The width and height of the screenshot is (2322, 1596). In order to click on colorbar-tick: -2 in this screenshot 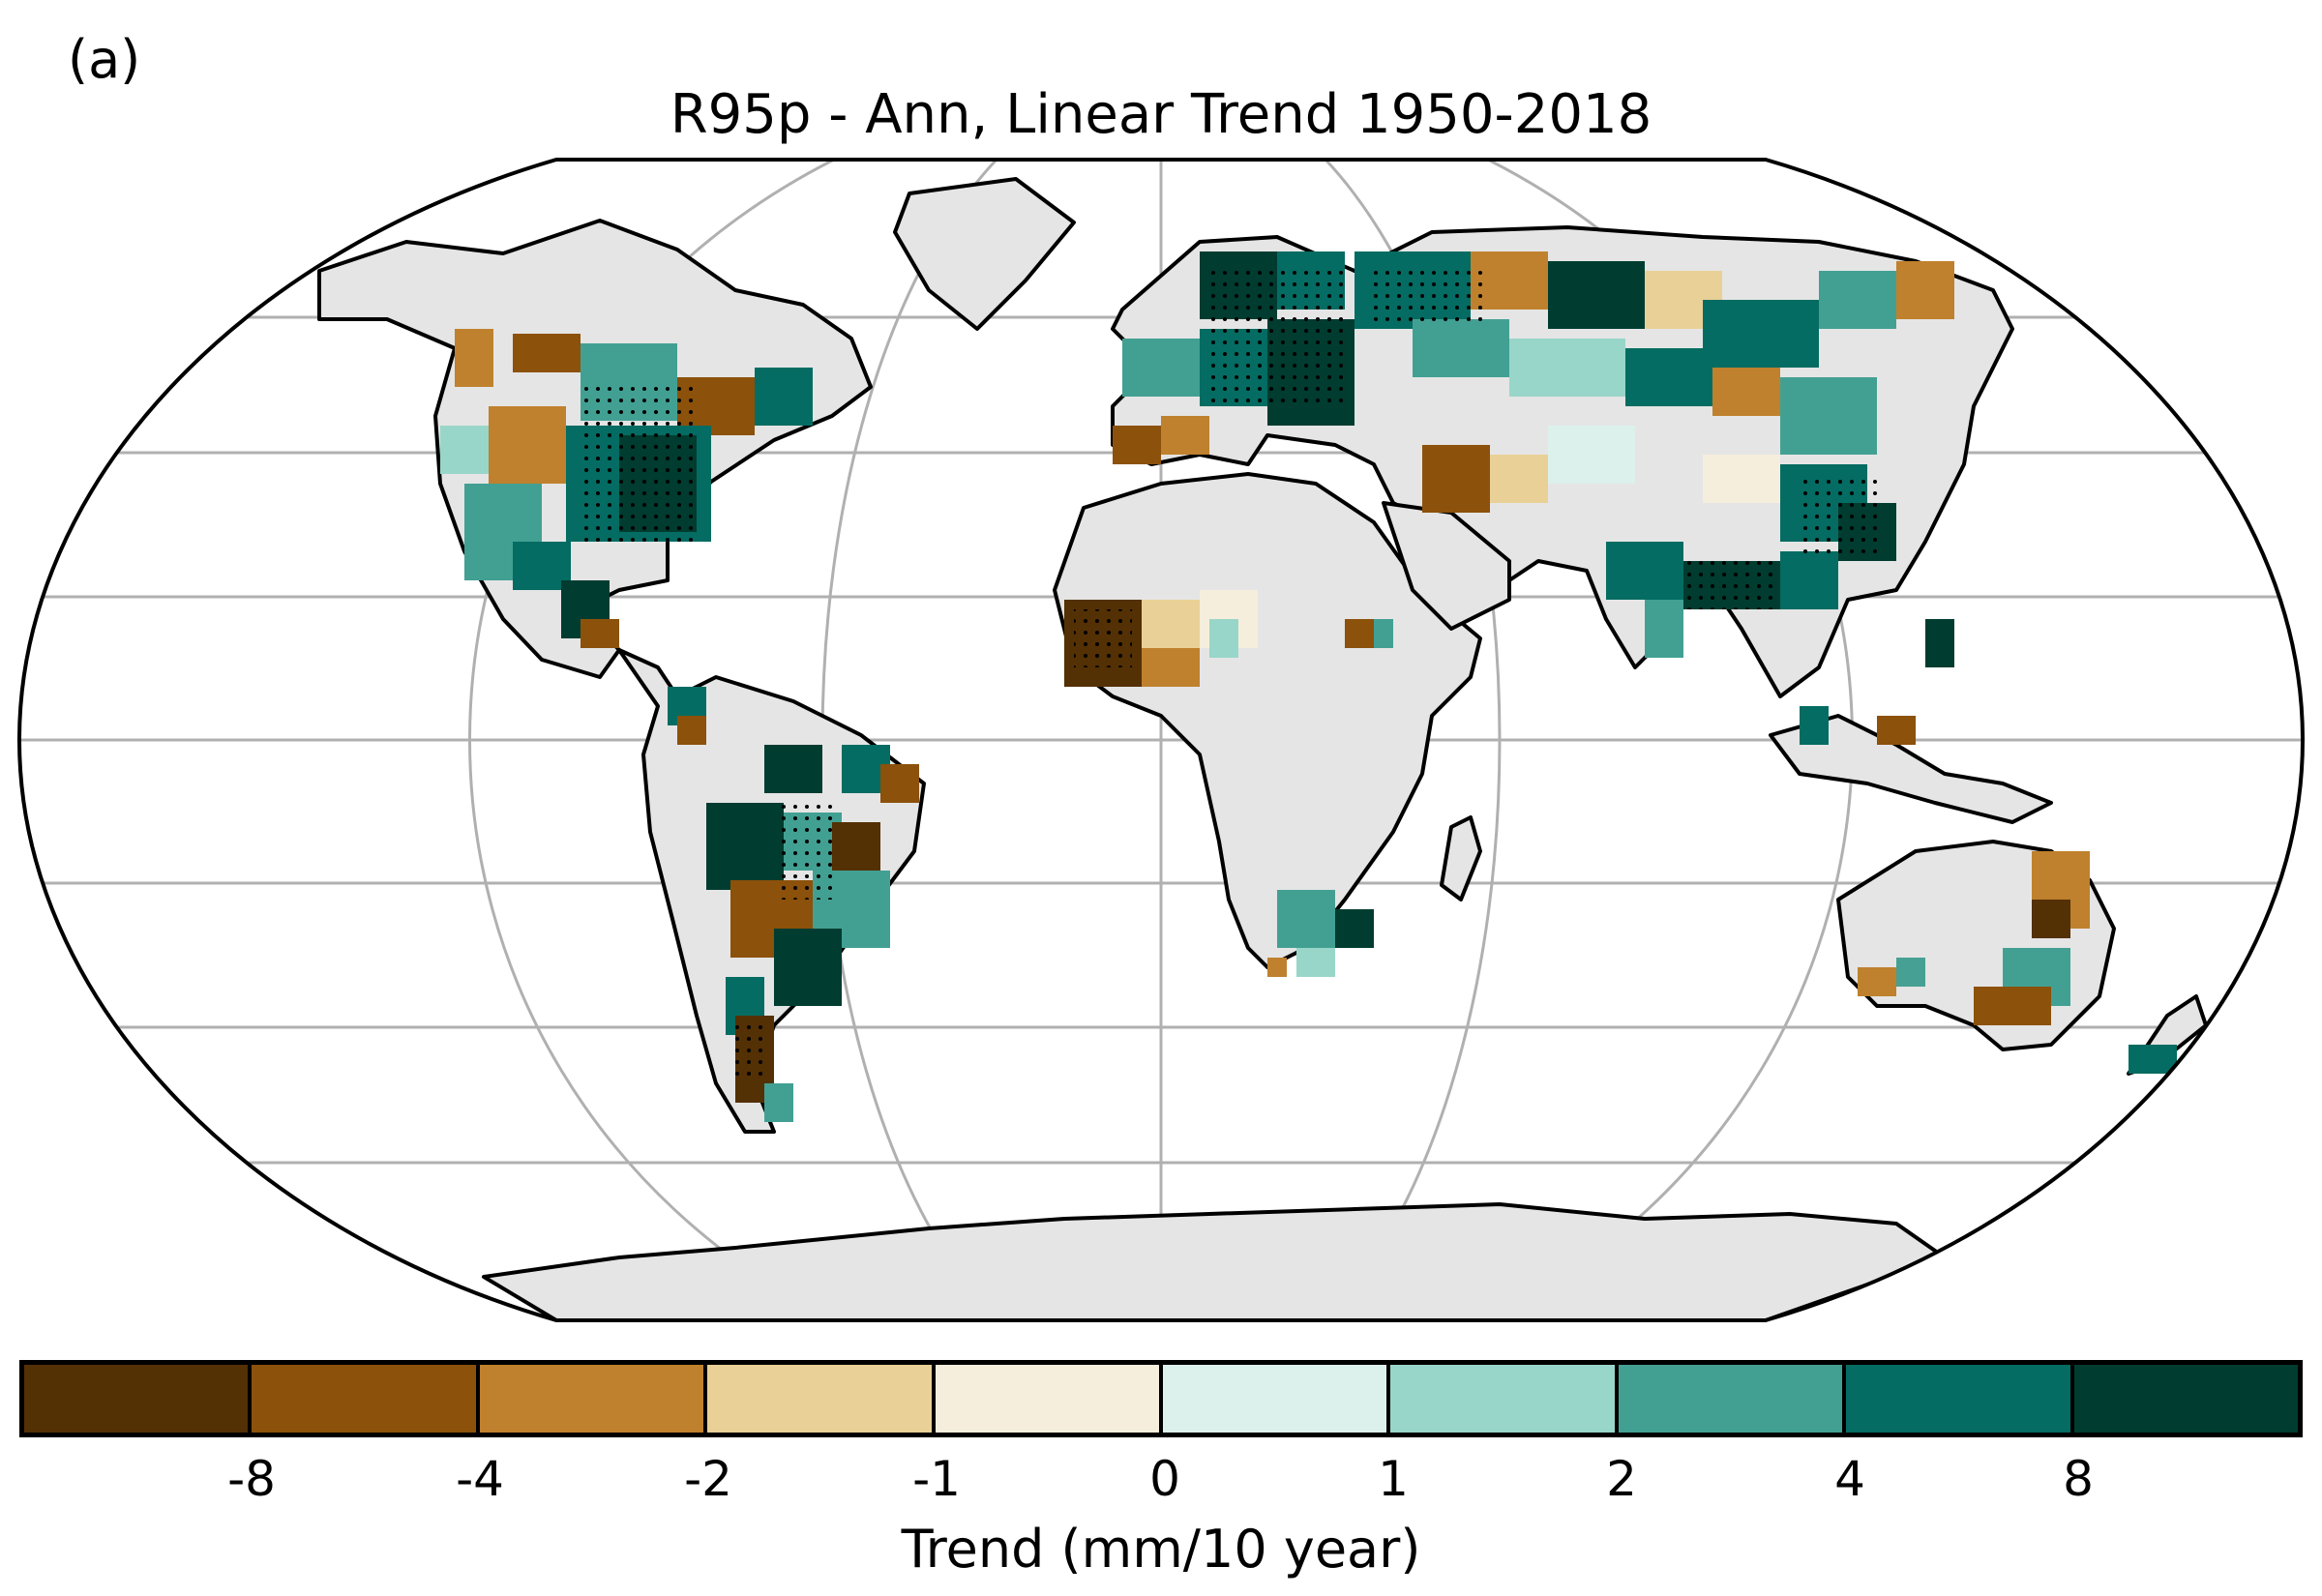, I will do `click(708, 1479)`.